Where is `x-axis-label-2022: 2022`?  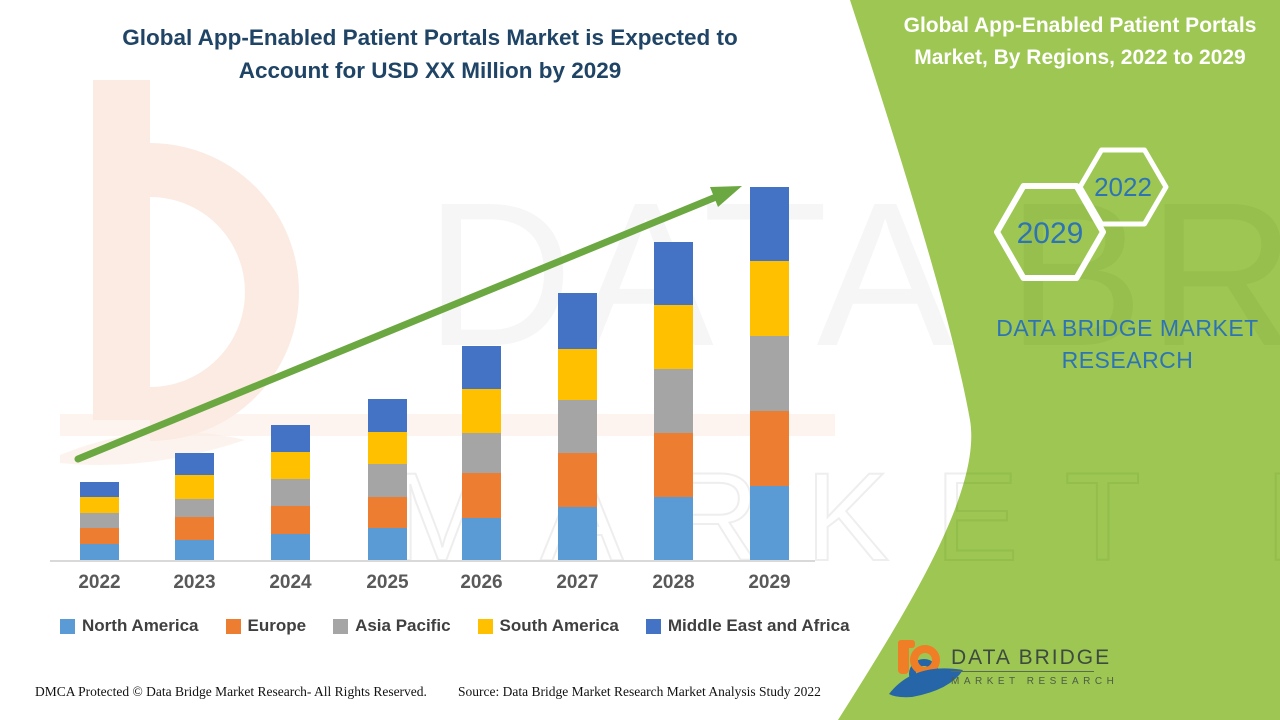 x-axis-label-2022: 2022 is located at coordinates (99, 582).